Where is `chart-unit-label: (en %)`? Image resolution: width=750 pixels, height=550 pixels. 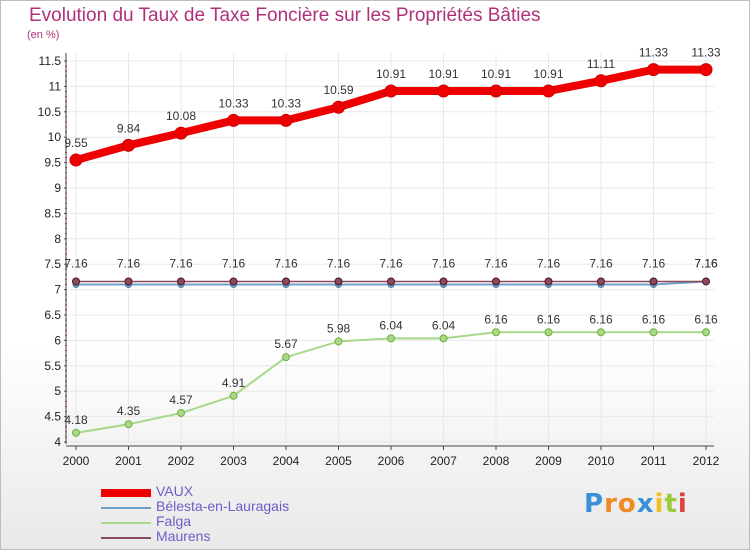
chart-unit-label: (en %) is located at coordinates (43, 35).